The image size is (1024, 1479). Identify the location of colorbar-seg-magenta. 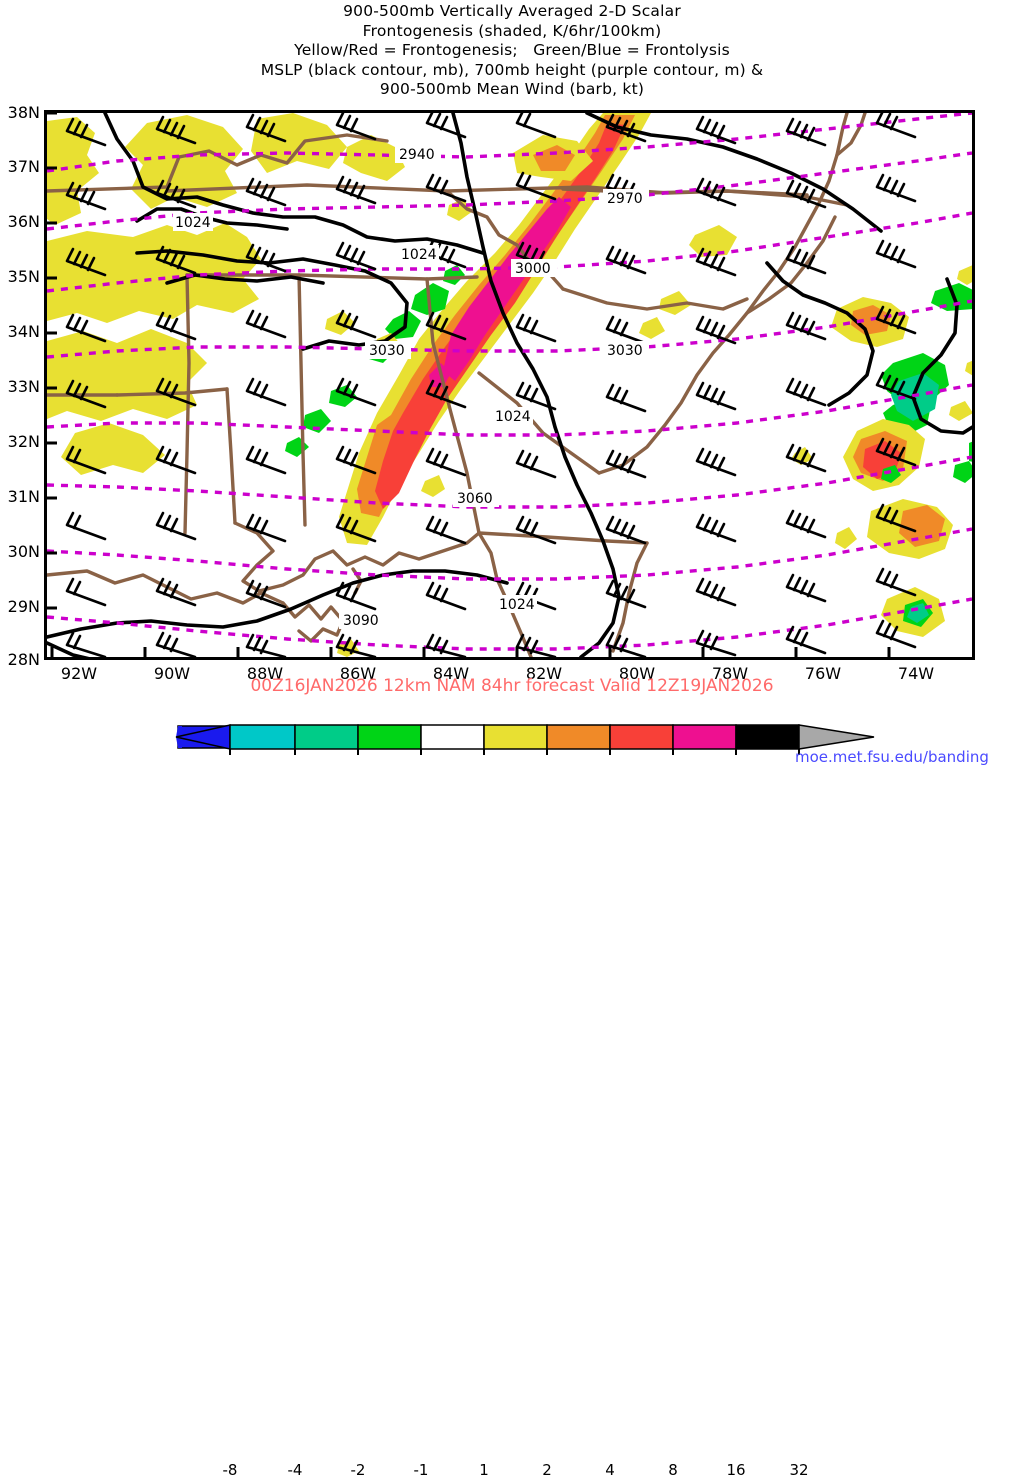
(704, 737).